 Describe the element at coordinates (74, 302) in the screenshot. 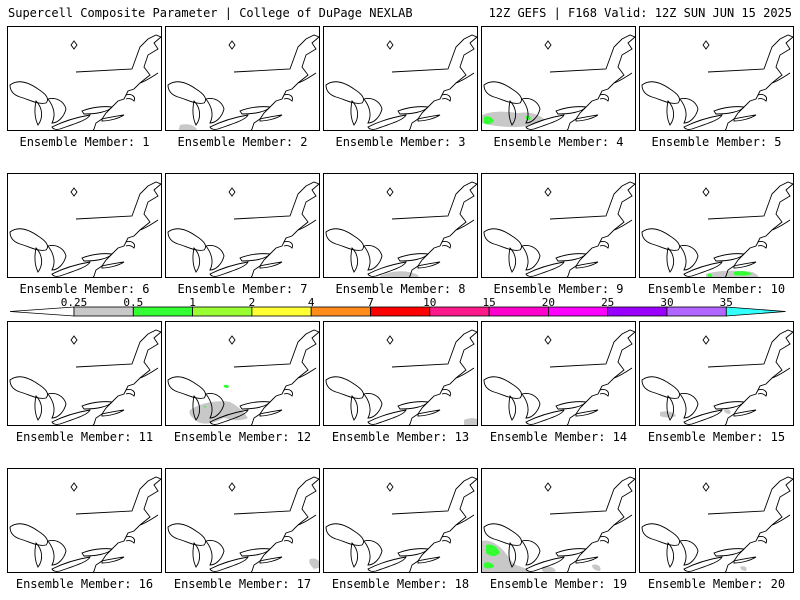

I see `colorbar-tick-label: 0.25` at that location.